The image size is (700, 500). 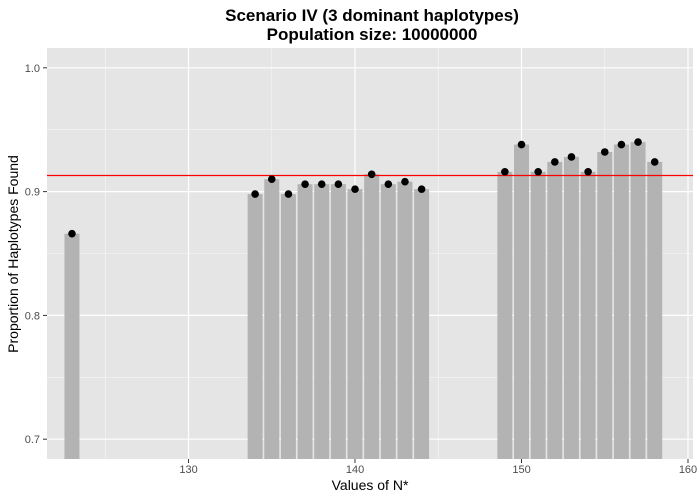 What do you see at coordinates (372, 15) in the screenshot?
I see `chart-title-line-1: Scenario IV (3 dominant haplotypes)` at bounding box center [372, 15].